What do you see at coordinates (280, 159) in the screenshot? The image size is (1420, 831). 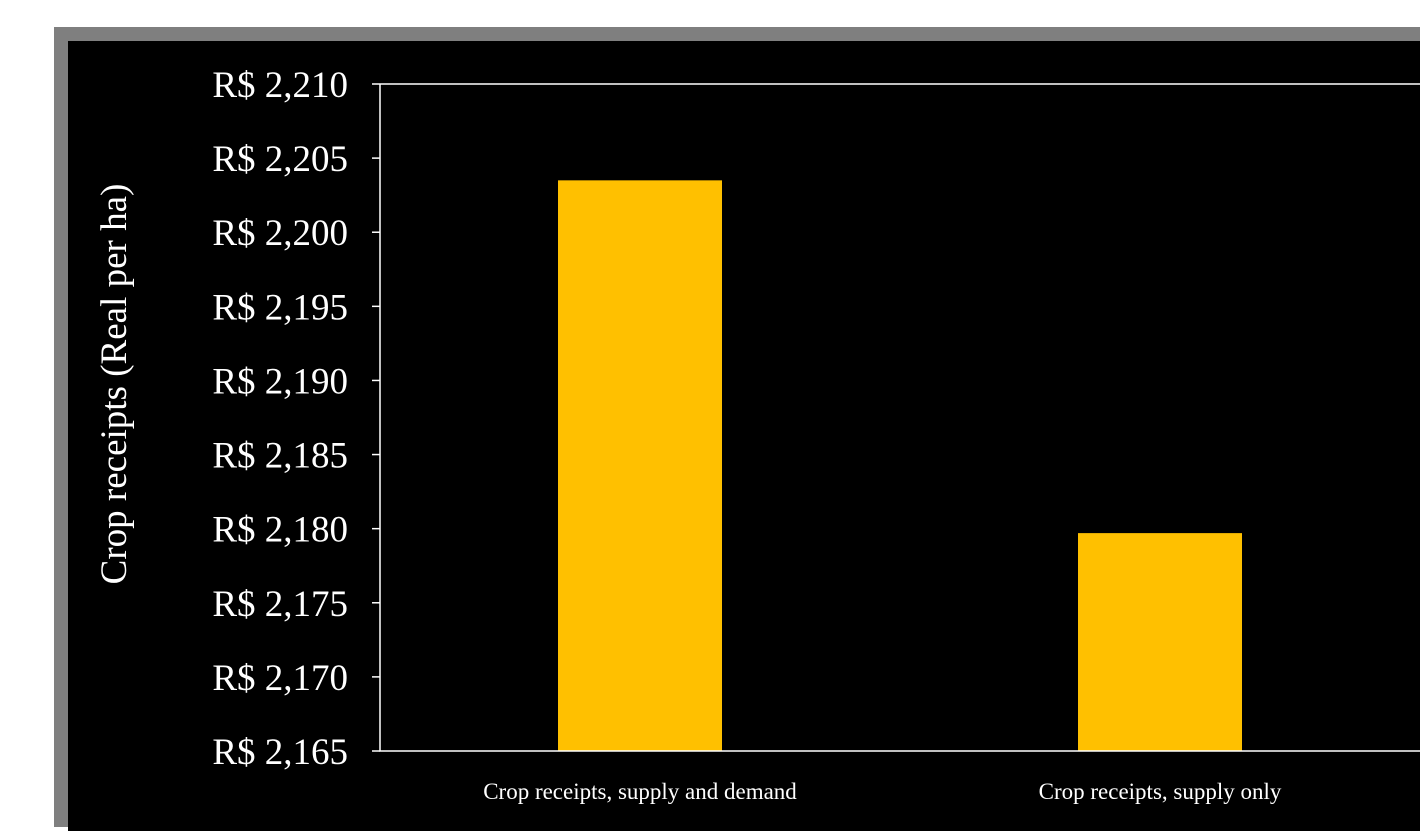 I see `y-tick-label: R$ 2,205` at bounding box center [280, 159].